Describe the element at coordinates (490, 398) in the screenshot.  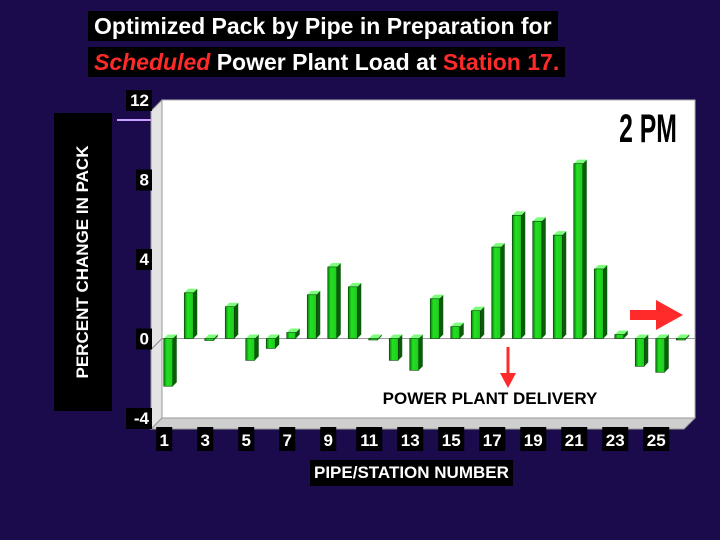
I see `delivery-annotation: POWER PLANT DELIVERY` at that location.